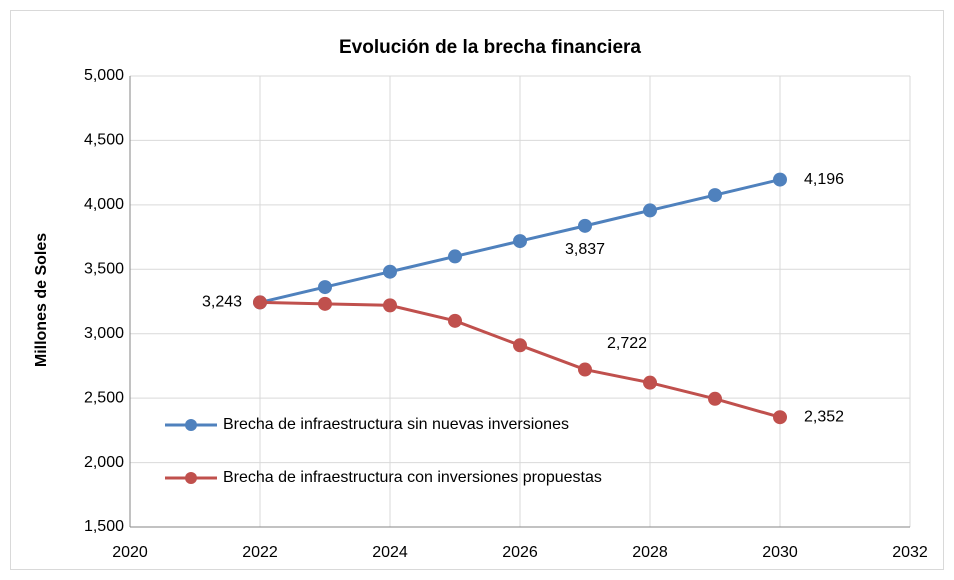  Describe the element at coordinates (824, 179) in the screenshot. I see `data-label: 4,196` at that location.